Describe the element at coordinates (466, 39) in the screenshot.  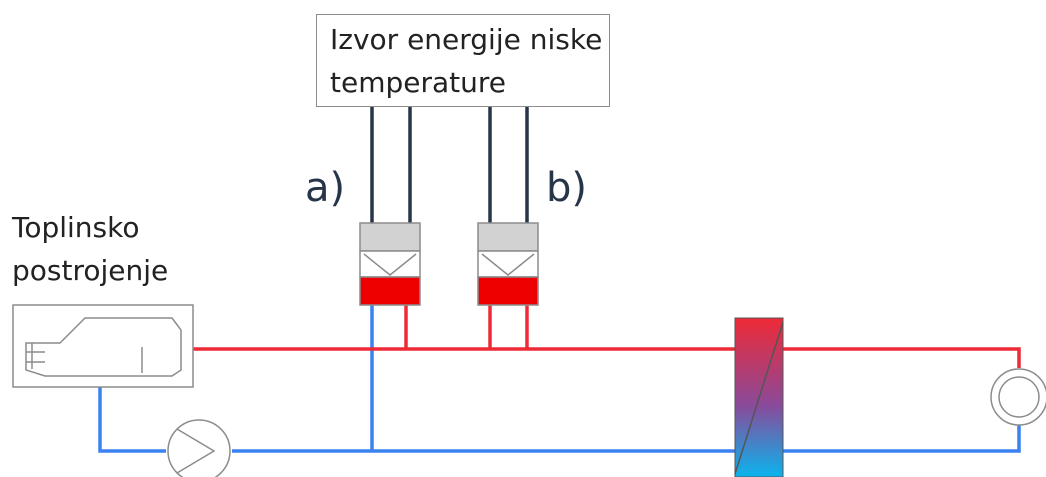
I see `energy-source-label-line1: Izvor energije niske` at that location.